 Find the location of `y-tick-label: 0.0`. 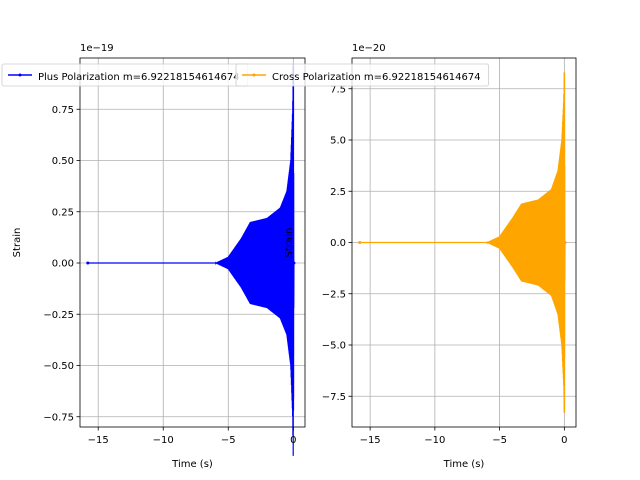

y-tick-label: 0.0 is located at coordinates (338, 243).